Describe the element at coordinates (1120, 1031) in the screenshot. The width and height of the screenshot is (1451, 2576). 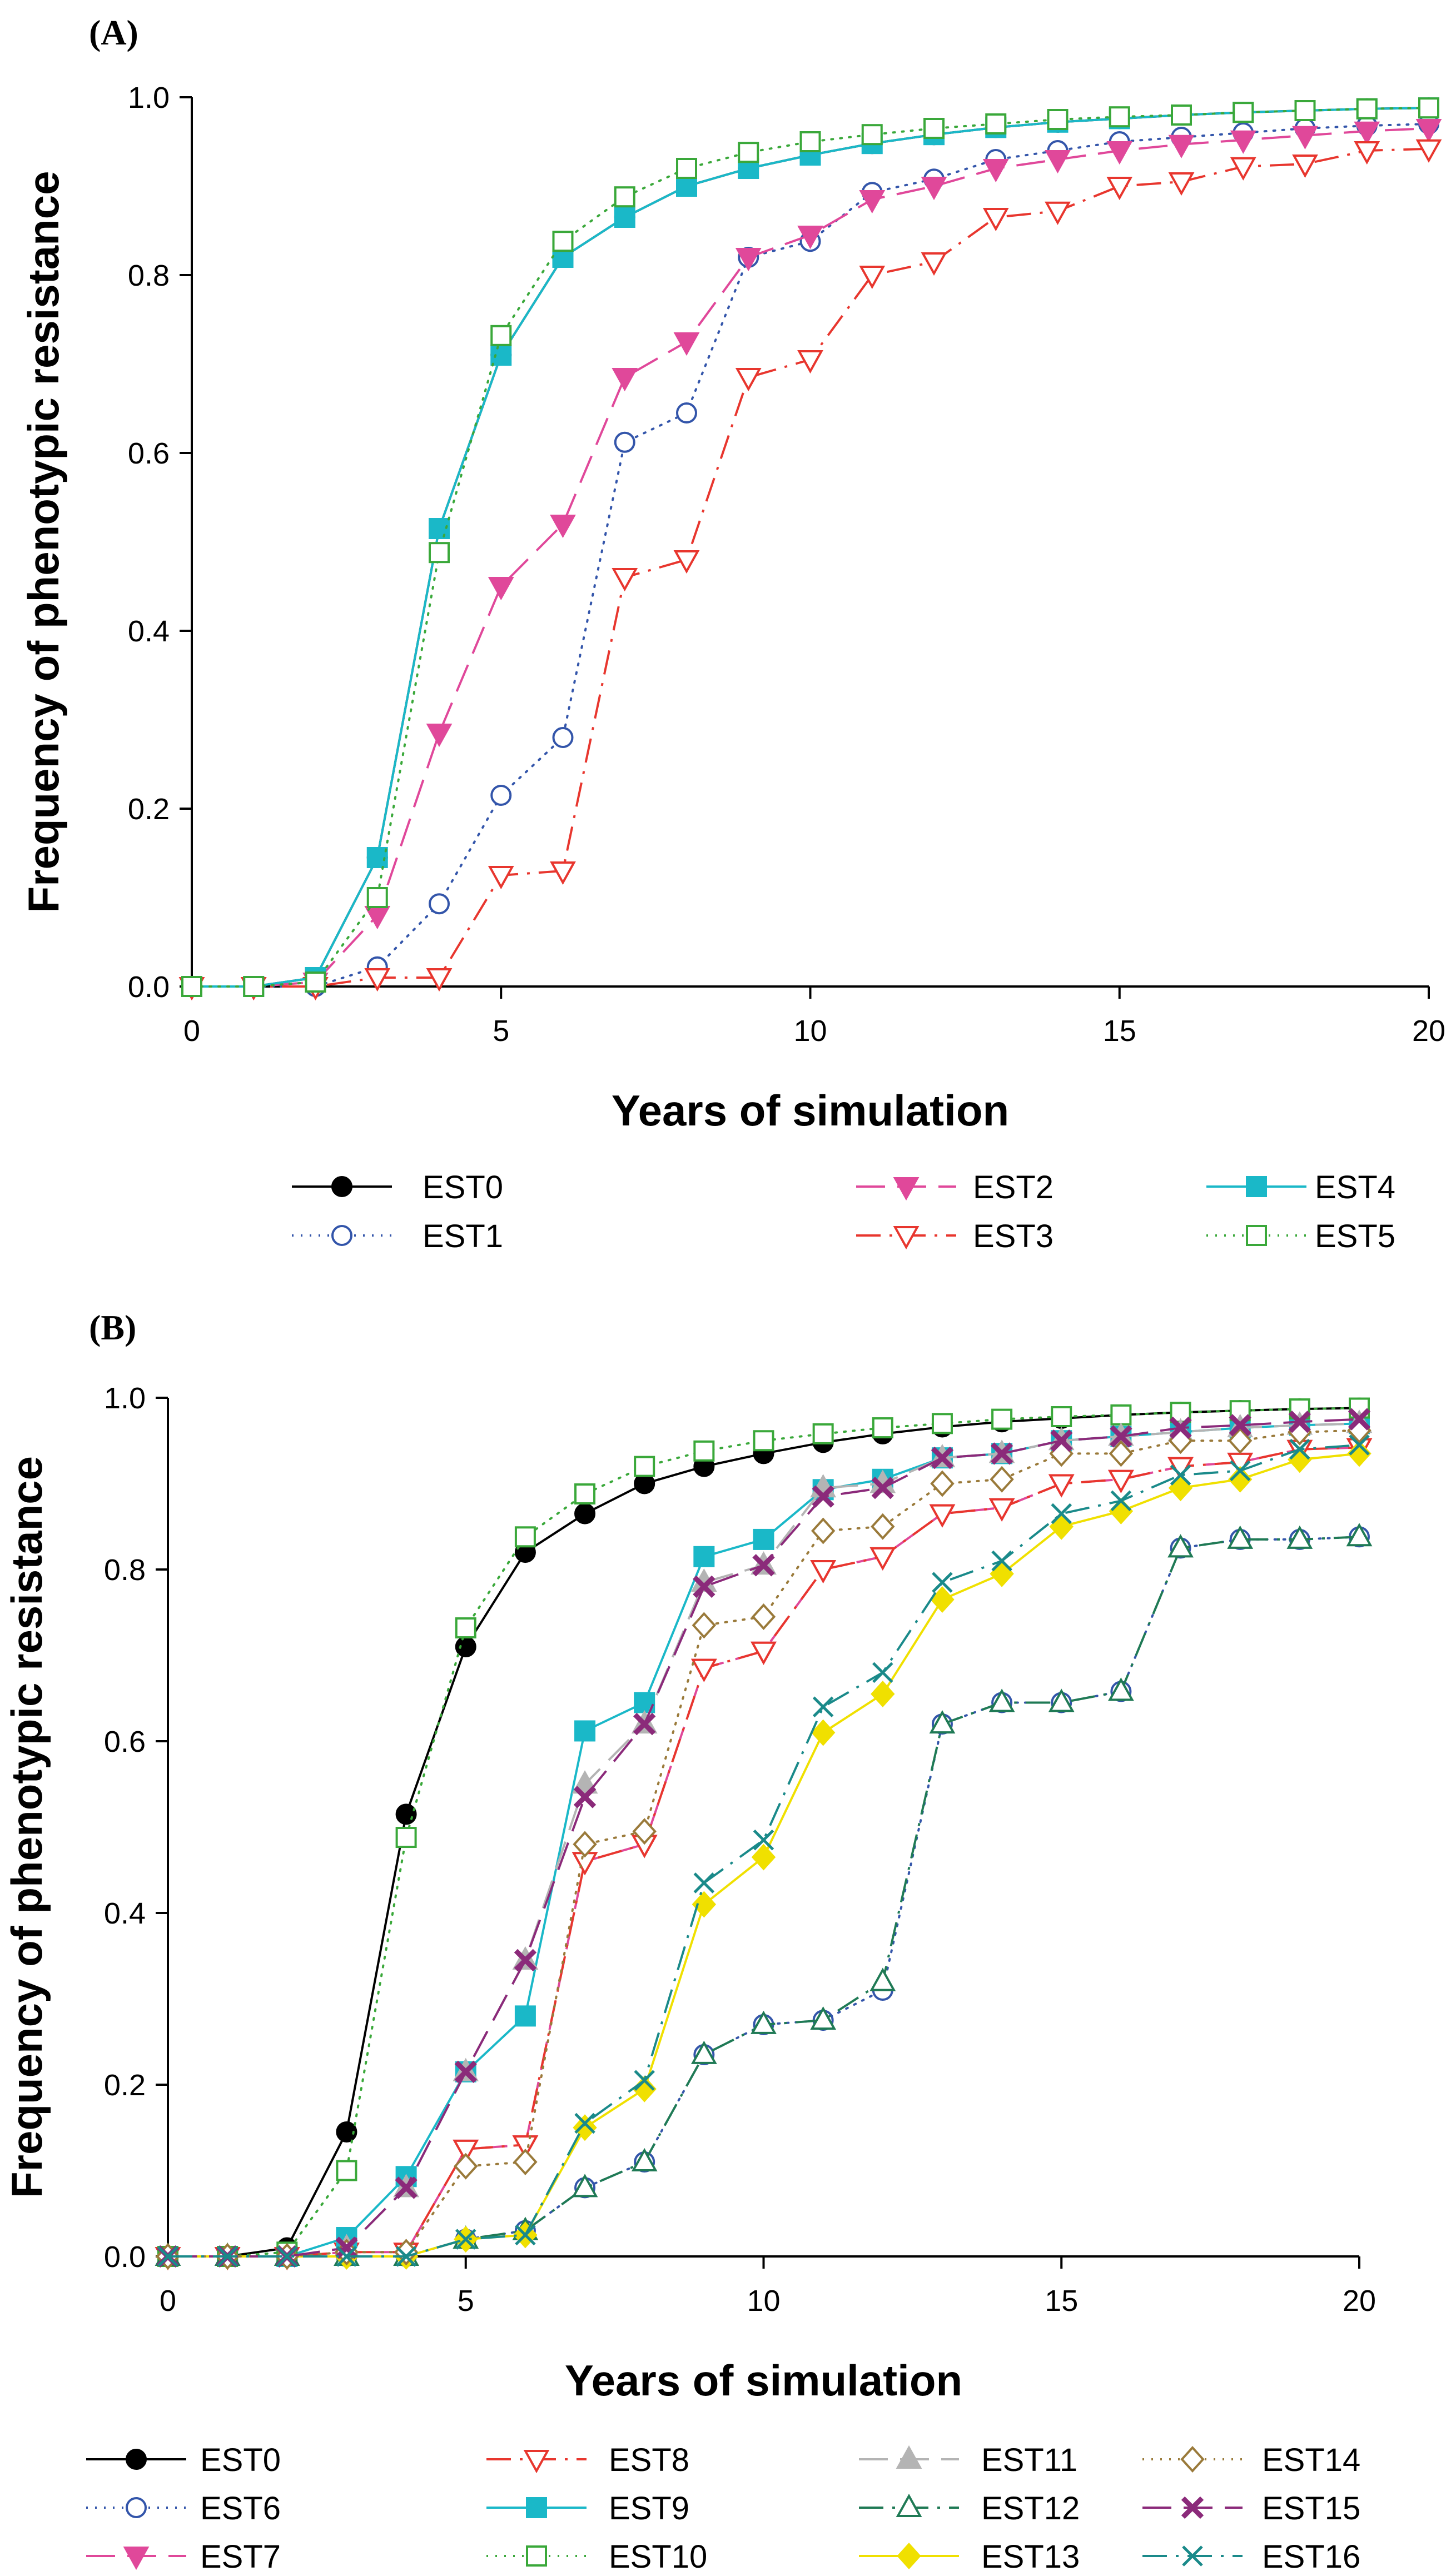
I see `panel-a-x-tick-label: 15` at that location.